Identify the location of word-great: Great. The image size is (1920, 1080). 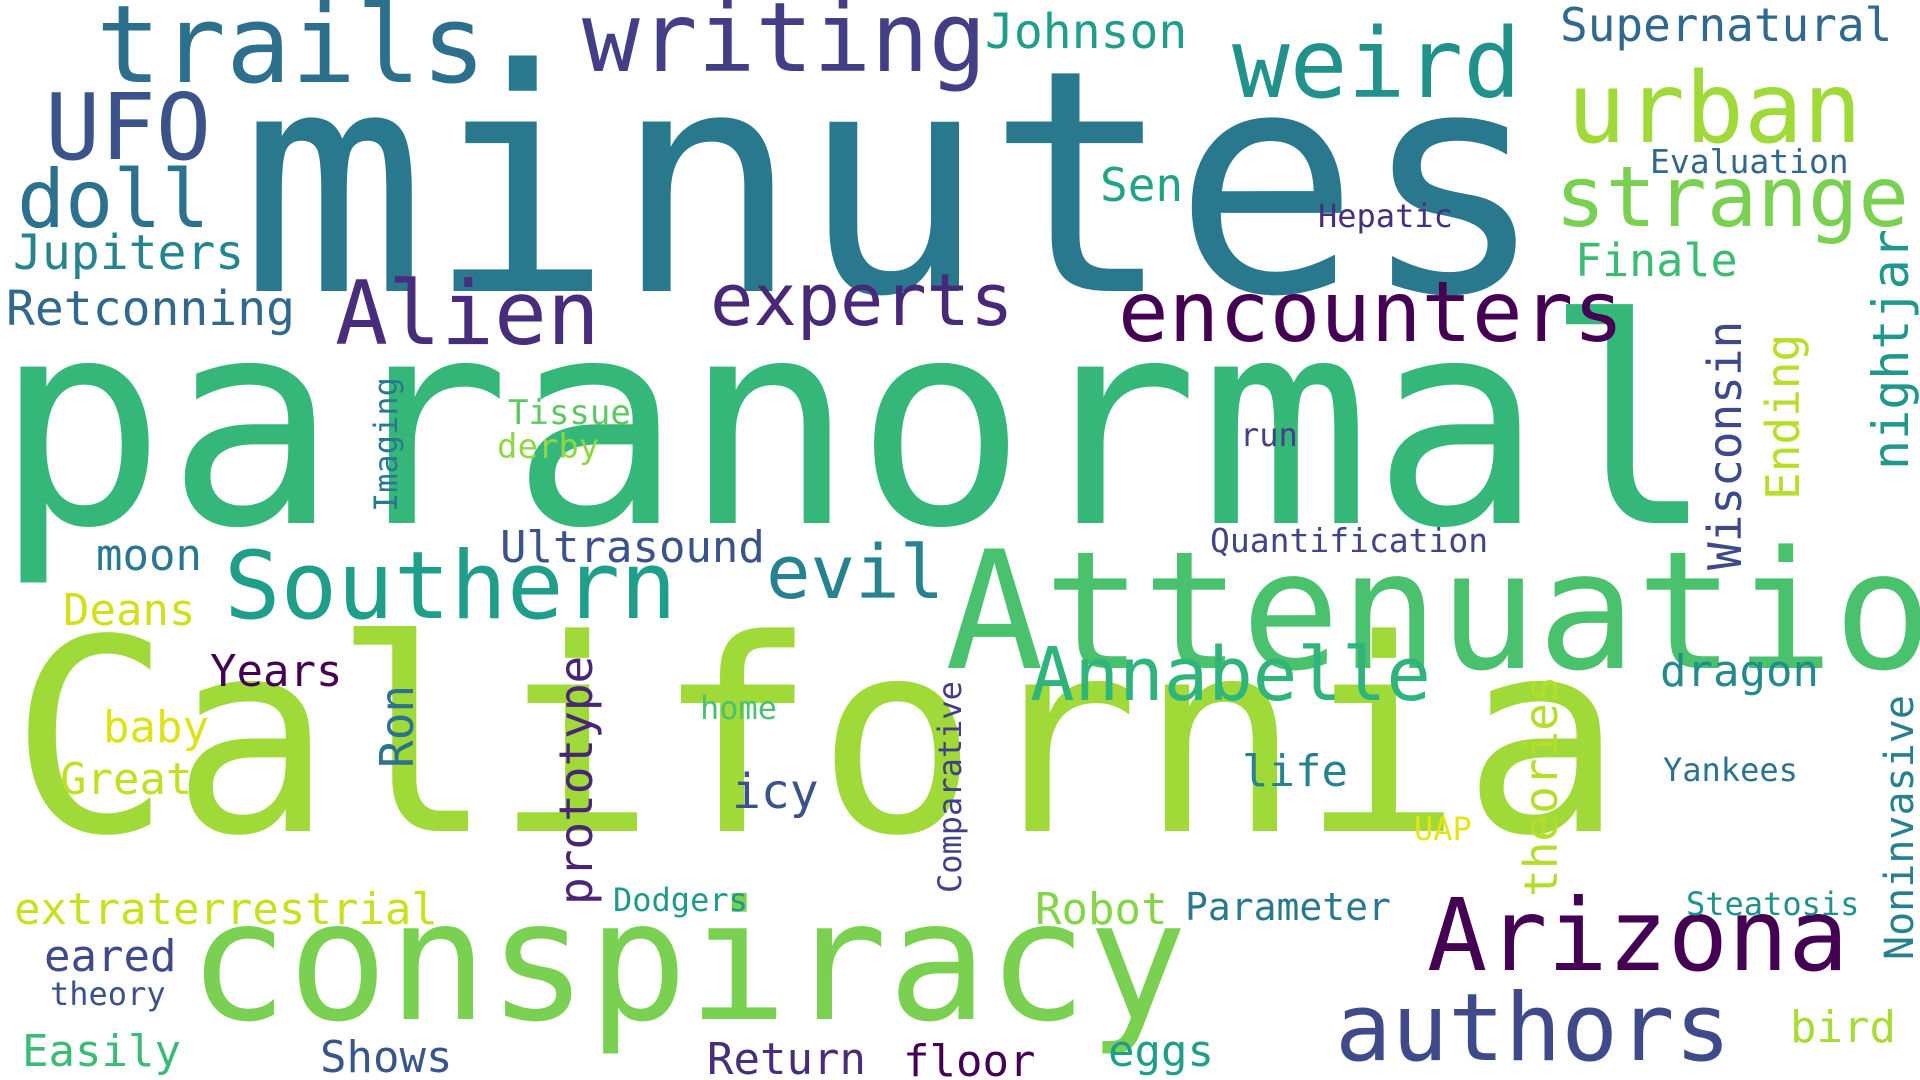
(126, 779).